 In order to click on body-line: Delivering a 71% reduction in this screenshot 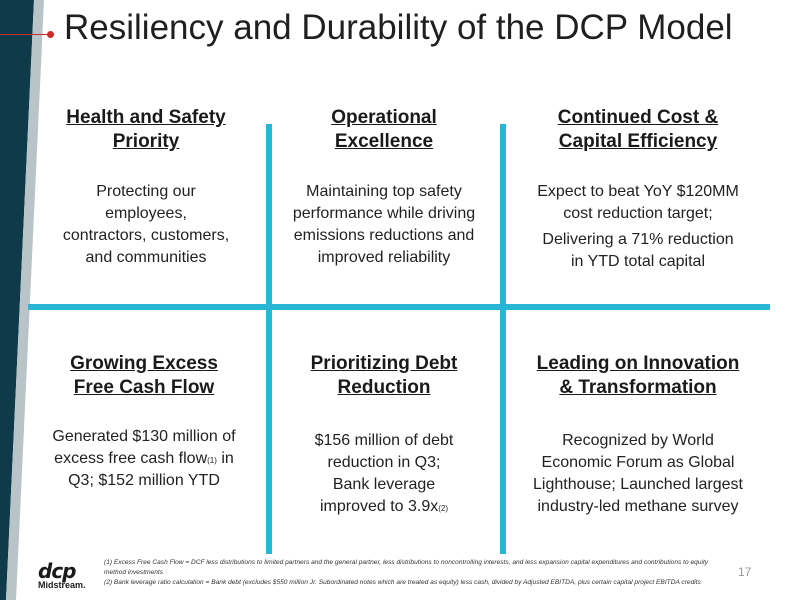, I will do `click(638, 239)`.